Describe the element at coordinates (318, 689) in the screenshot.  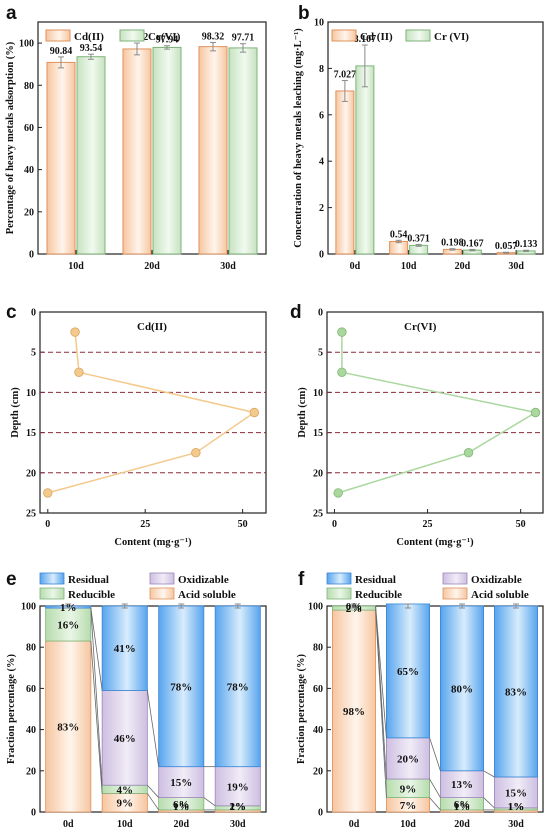
I see `panel-f-ytick-label: 60` at that location.